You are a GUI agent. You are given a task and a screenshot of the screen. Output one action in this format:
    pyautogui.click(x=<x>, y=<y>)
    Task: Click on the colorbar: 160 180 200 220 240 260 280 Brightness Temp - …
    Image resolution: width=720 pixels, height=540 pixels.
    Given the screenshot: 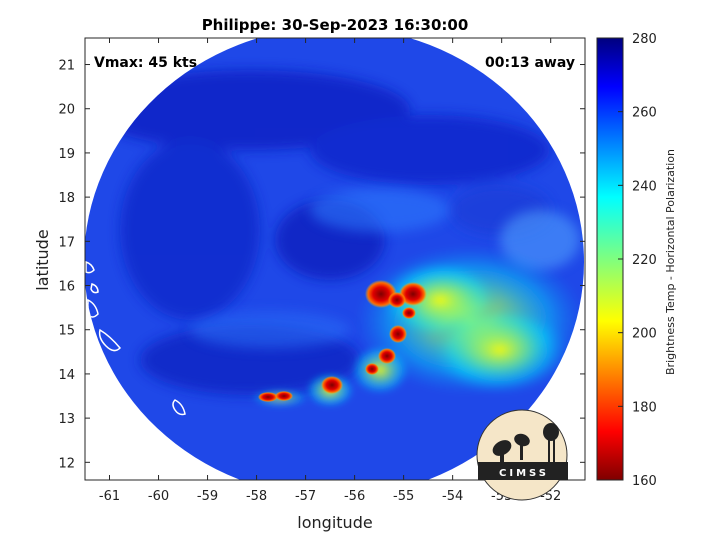 What is the action you would take?
    pyautogui.click(x=636, y=260)
    